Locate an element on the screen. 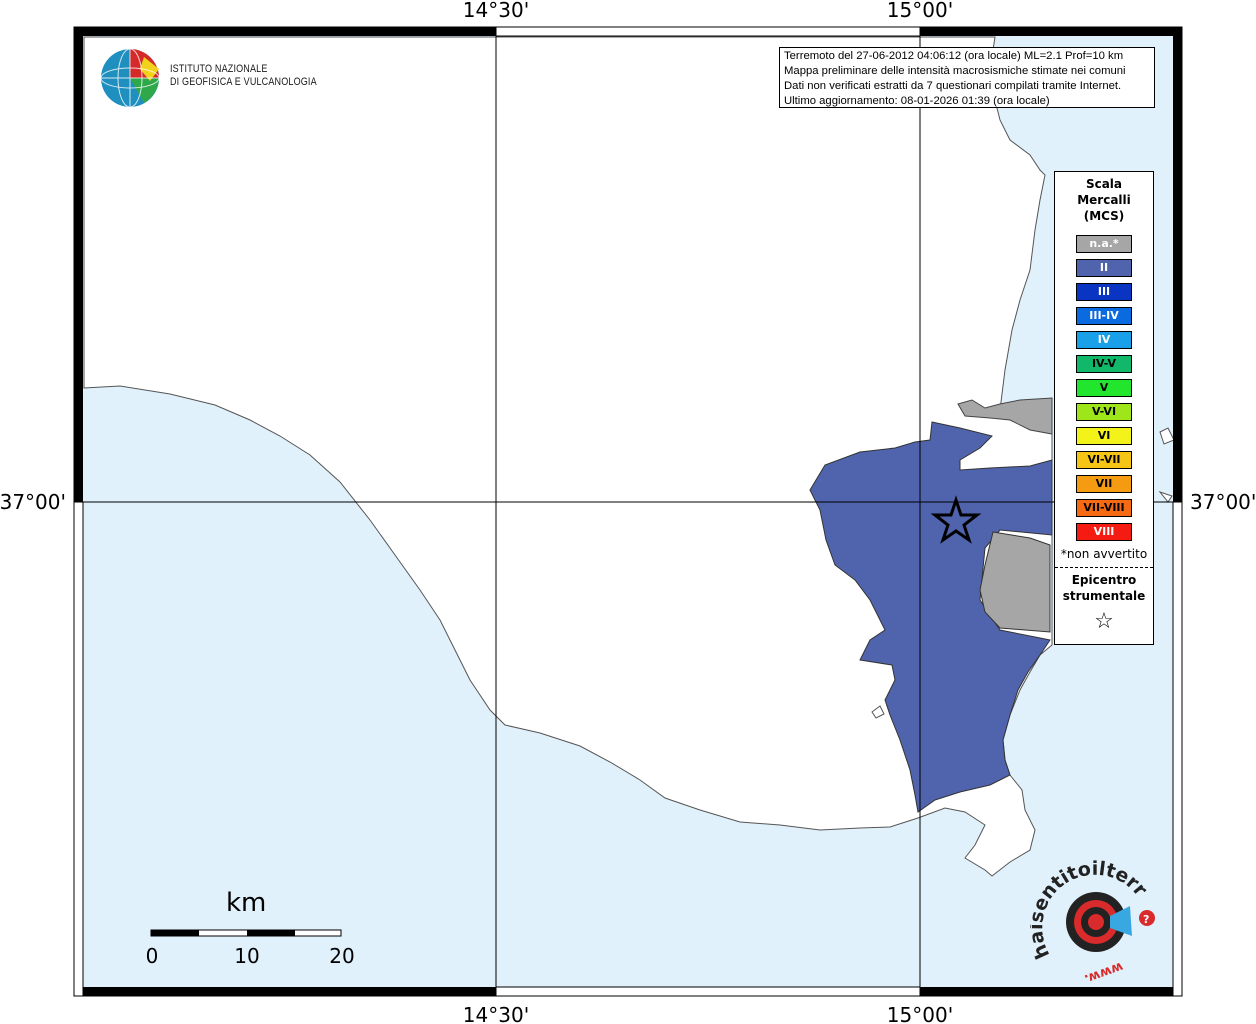 This screenshot has height=1024, width=1256. haisentitoilterremoto-logo: haisentitoilterremoto.it ? www. is located at coordinates (1095, 916).